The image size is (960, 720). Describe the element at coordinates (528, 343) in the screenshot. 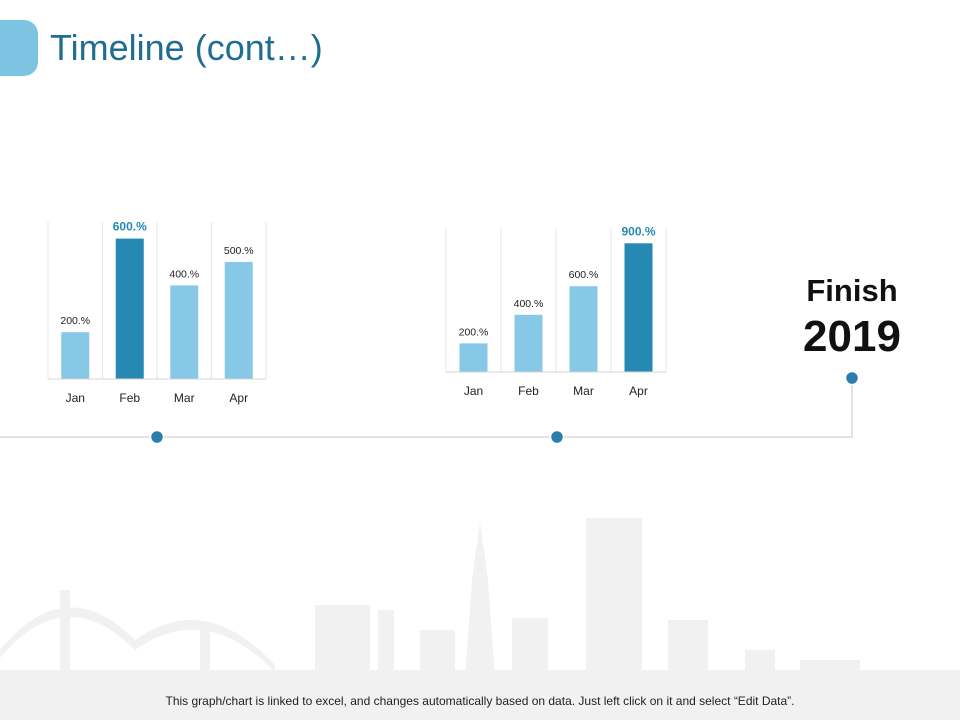

I see `chart-2-bar-feb` at that location.